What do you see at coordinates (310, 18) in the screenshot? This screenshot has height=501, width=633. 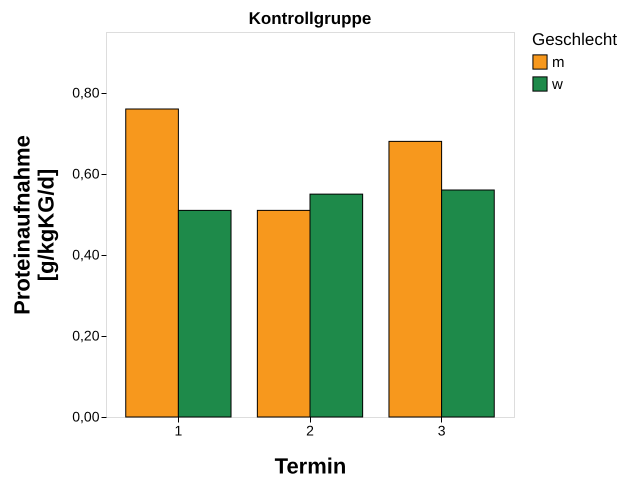 I see `chart-title: Kontrollgruppe` at bounding box center [310, 18].